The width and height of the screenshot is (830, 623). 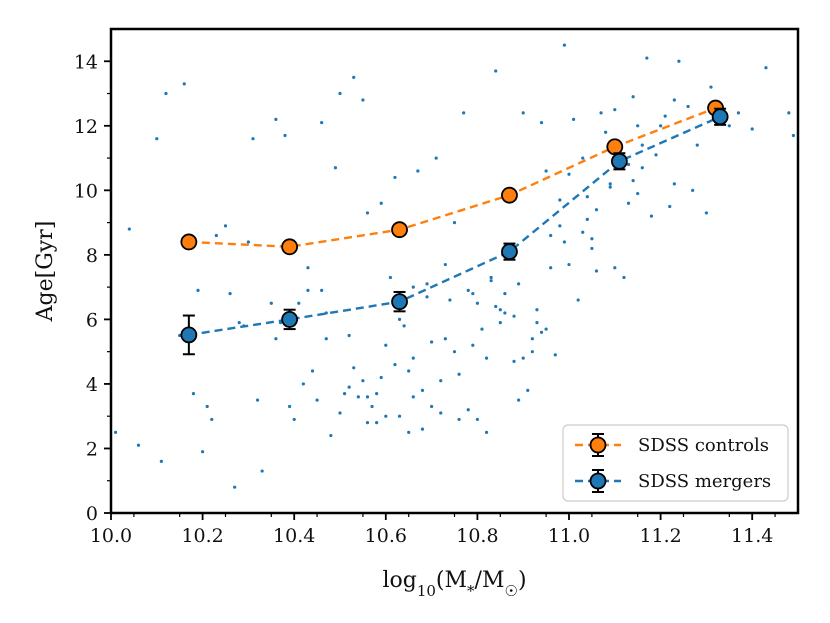 What do you see at coordinates (202, 536) in the screenshot?
I see `x-tick-label: 10.2` at bounding box center [202, 536].